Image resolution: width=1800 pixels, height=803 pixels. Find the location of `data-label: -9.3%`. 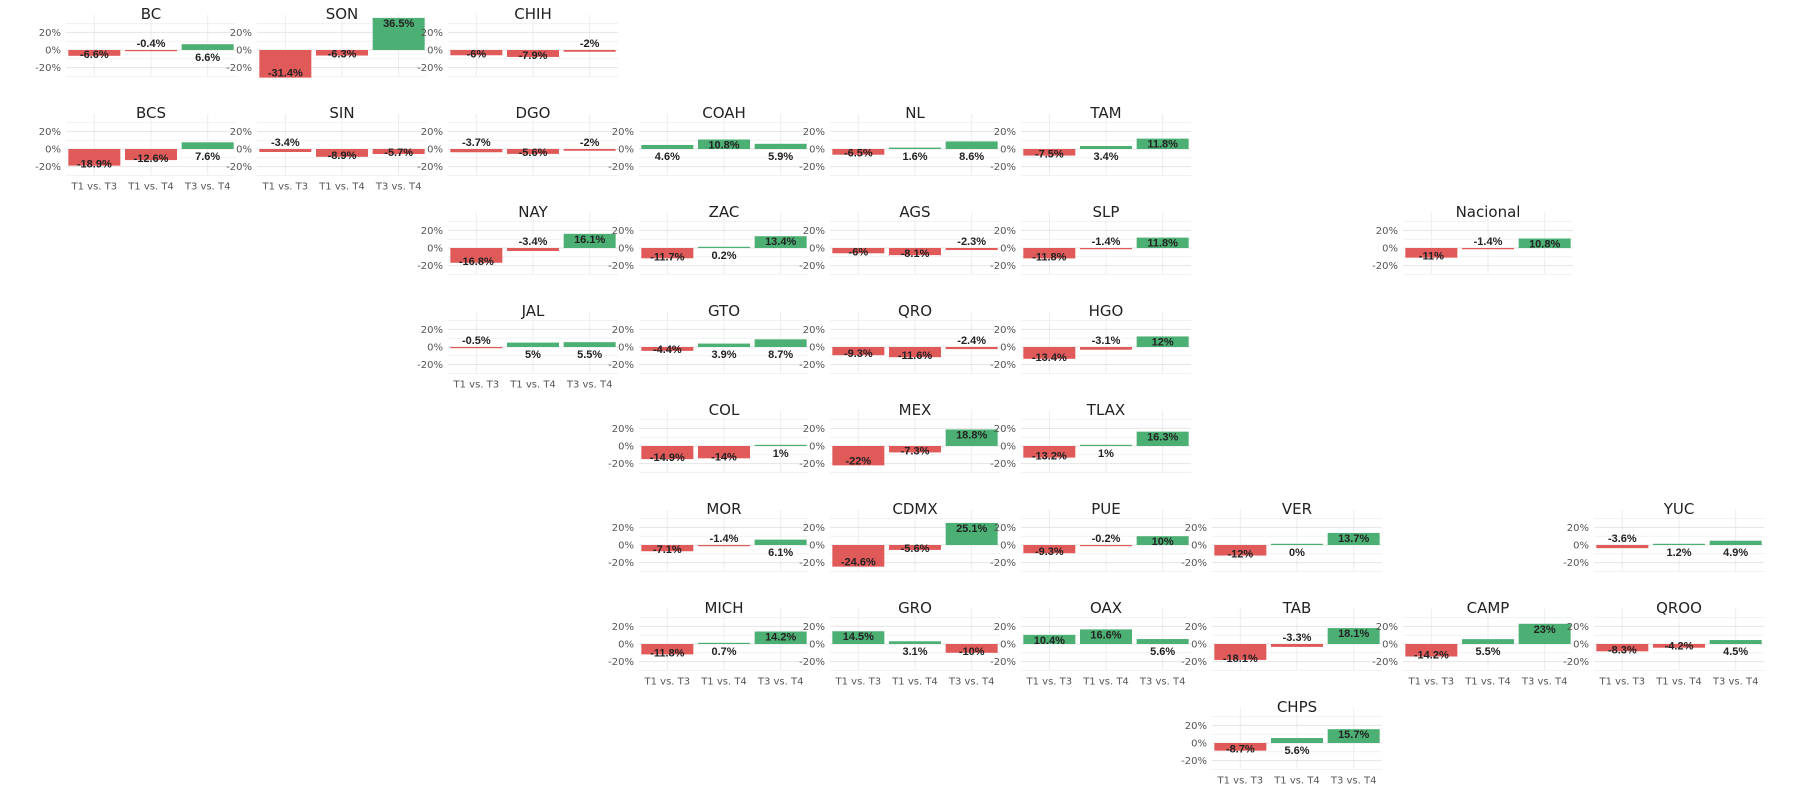

data-label: -9.3% is located at coordinates (1049, 552).